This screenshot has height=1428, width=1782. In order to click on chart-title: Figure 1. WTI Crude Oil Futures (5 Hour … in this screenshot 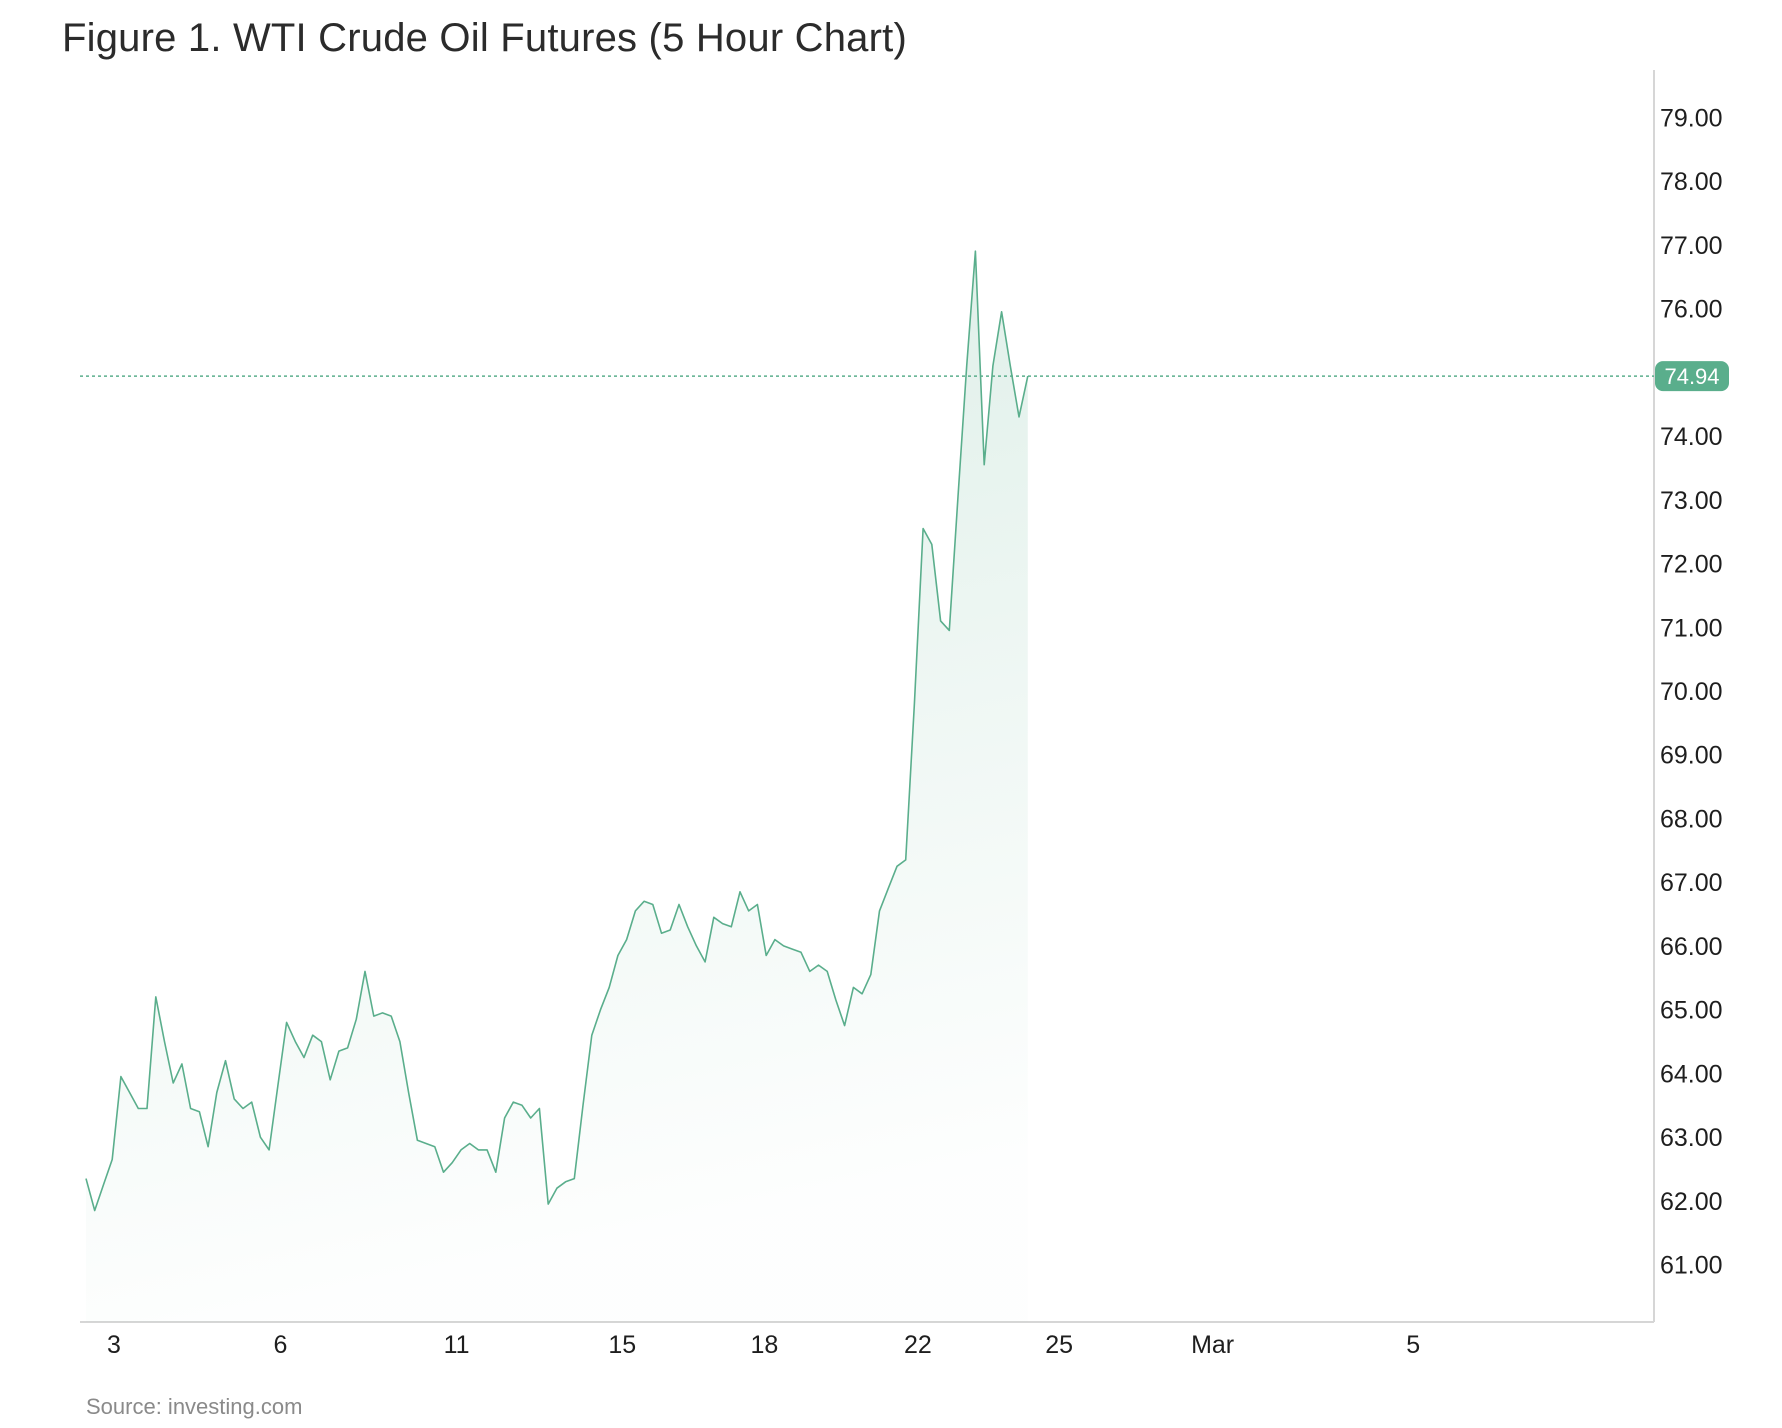, I will do `click(484, 38)`.